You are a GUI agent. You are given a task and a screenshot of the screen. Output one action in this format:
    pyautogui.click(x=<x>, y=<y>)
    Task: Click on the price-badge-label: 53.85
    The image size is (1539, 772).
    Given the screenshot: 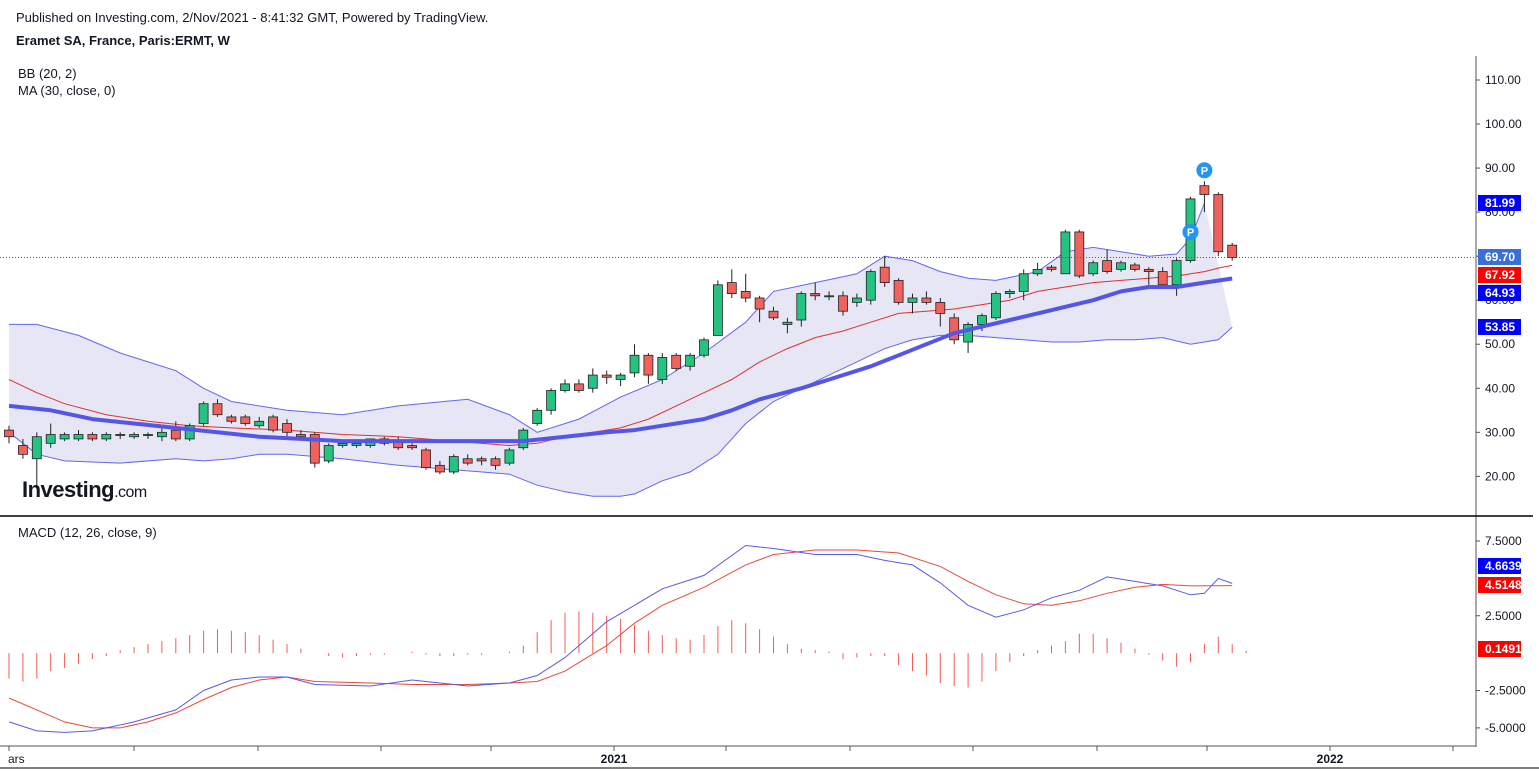 What is the action you would take?
    pyautogui.click(x=1500, y=327)
    